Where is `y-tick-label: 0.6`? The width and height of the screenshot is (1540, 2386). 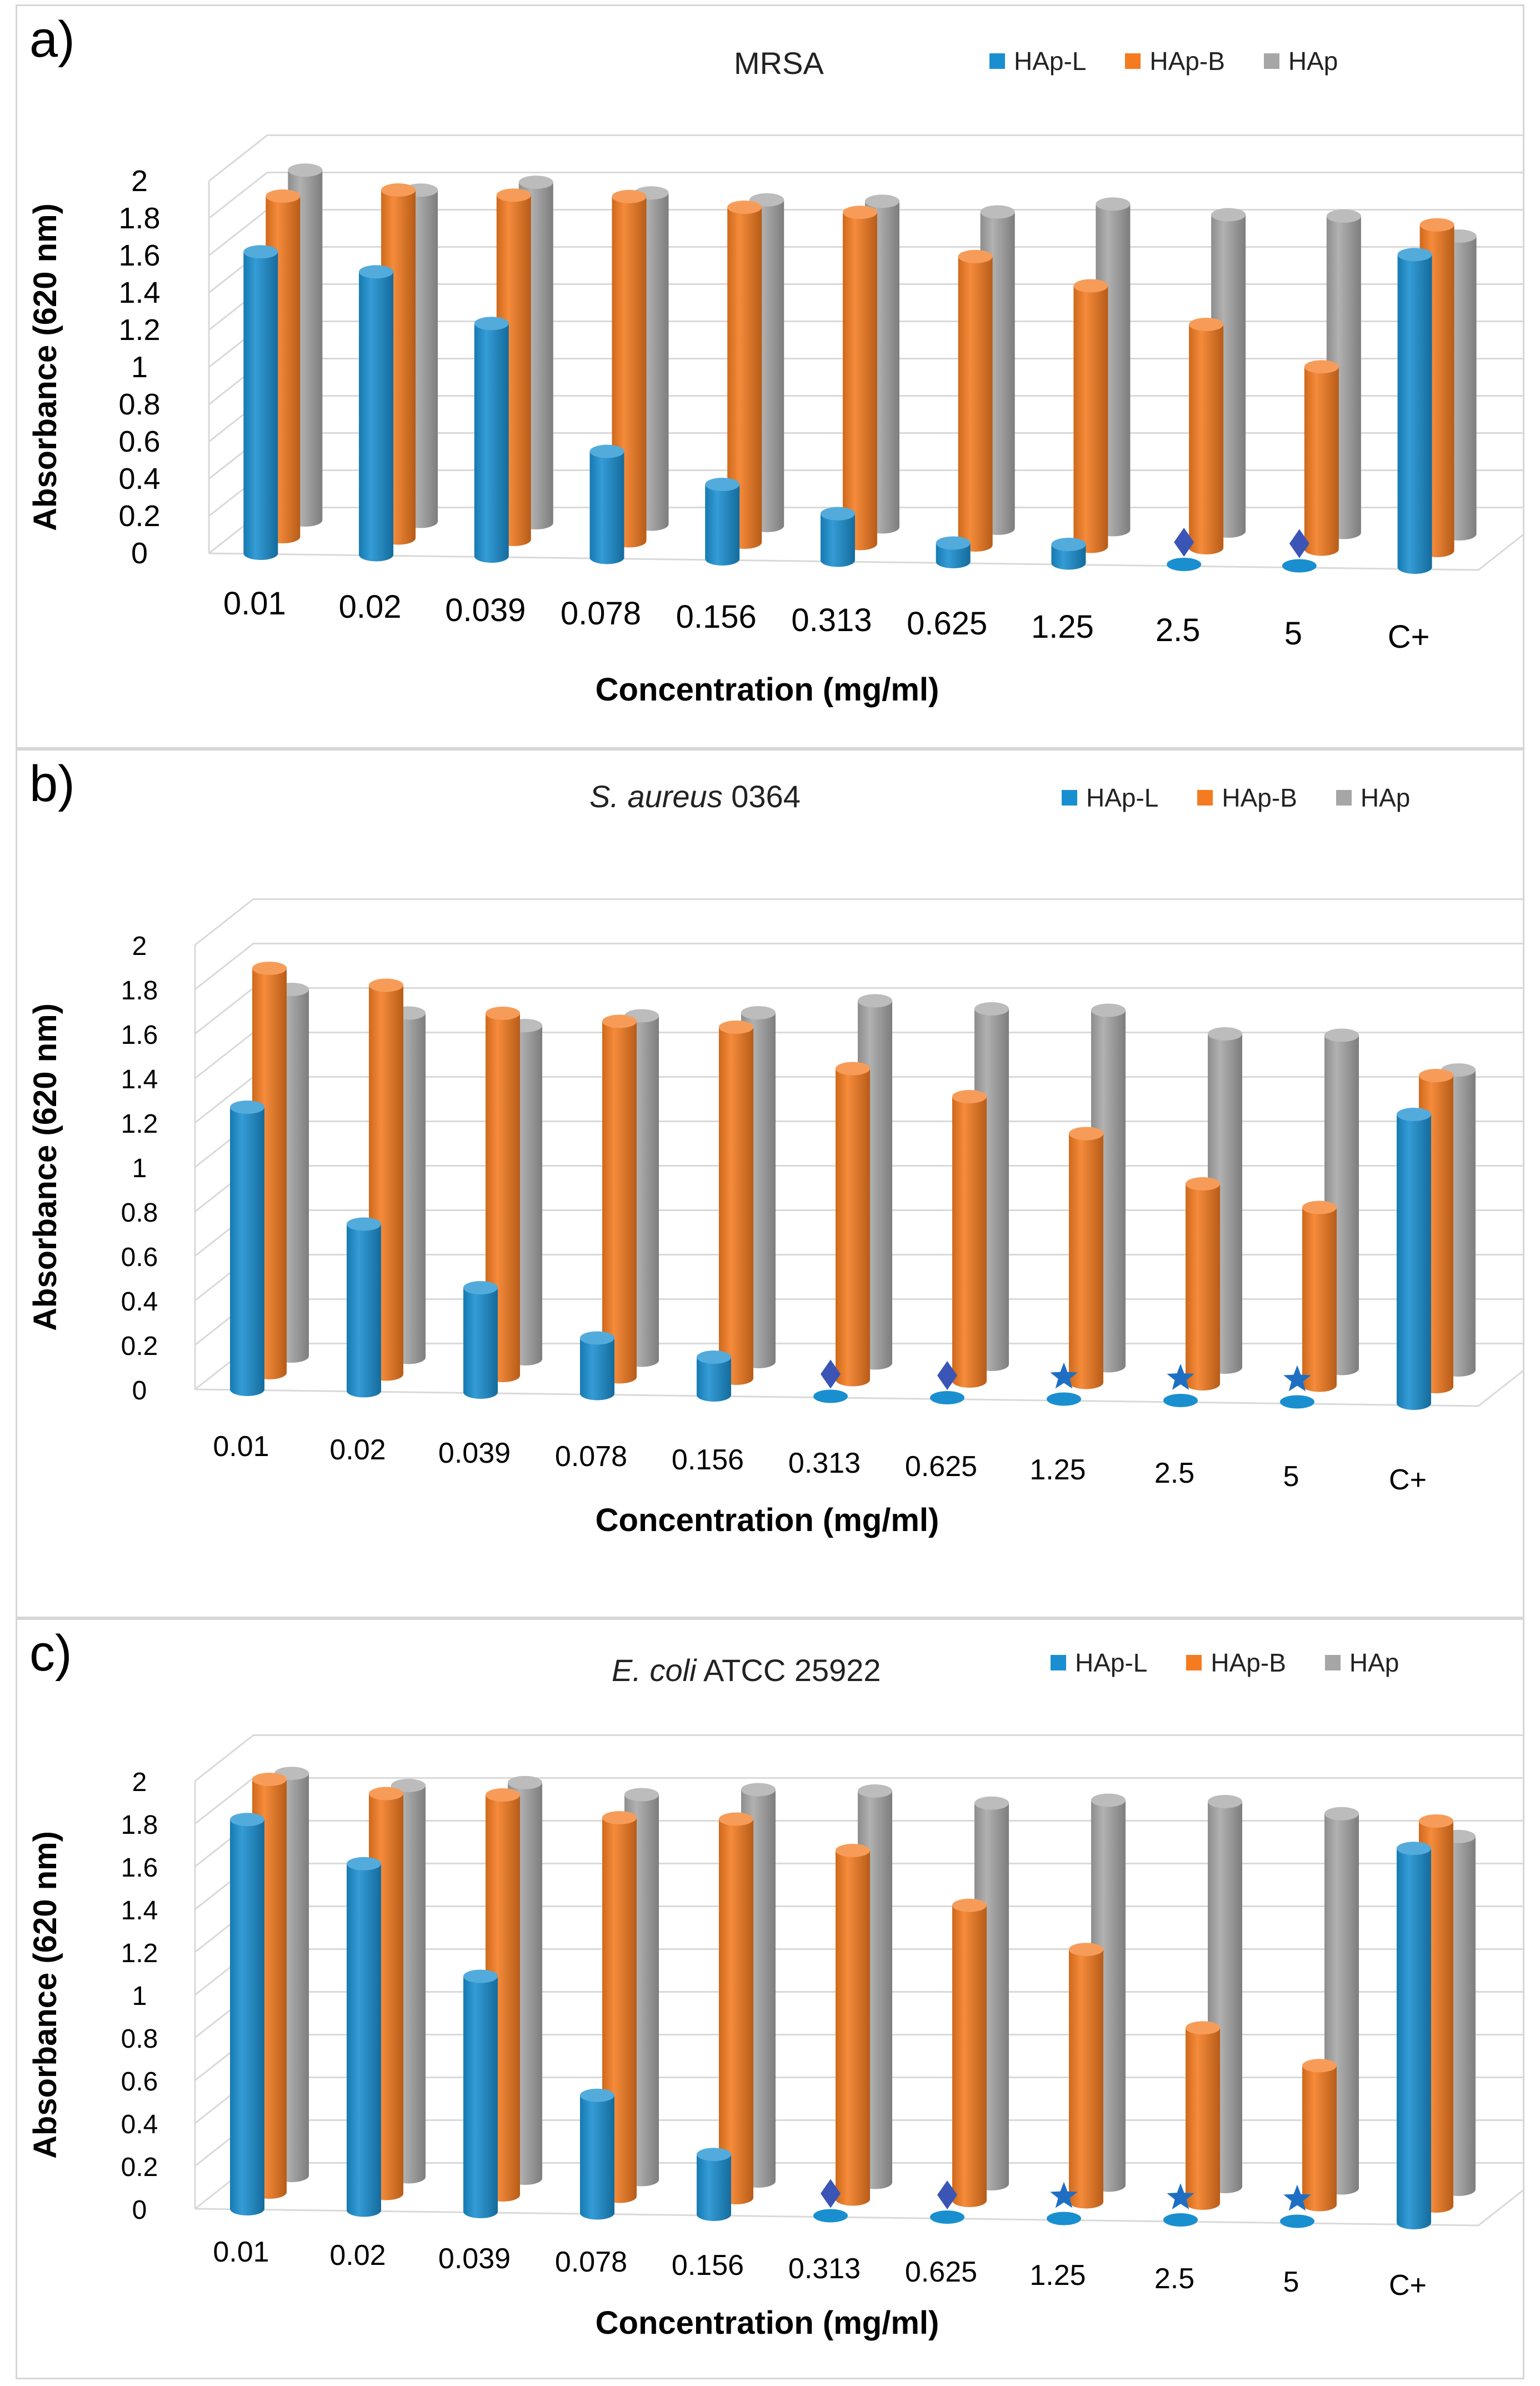 y-tick-label: 0.6 is located at coordinates (139, 1257).